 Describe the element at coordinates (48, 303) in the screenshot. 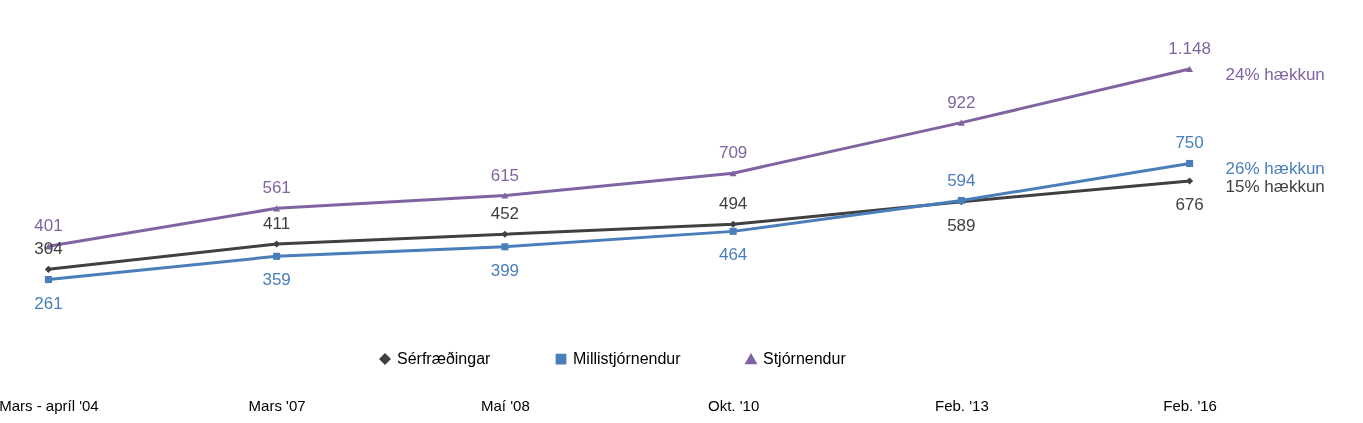

I see `data-label: 261` at that location.